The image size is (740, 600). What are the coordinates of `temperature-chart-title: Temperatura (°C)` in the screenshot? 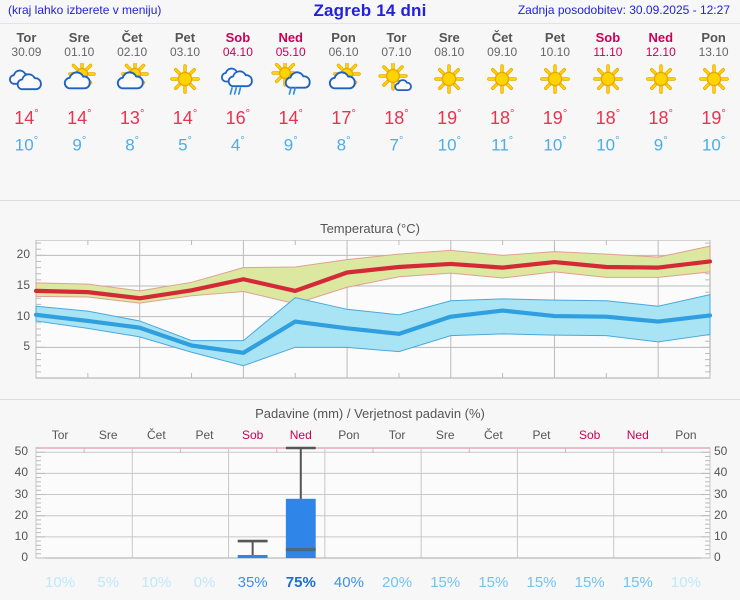 It's located at (370, 228).